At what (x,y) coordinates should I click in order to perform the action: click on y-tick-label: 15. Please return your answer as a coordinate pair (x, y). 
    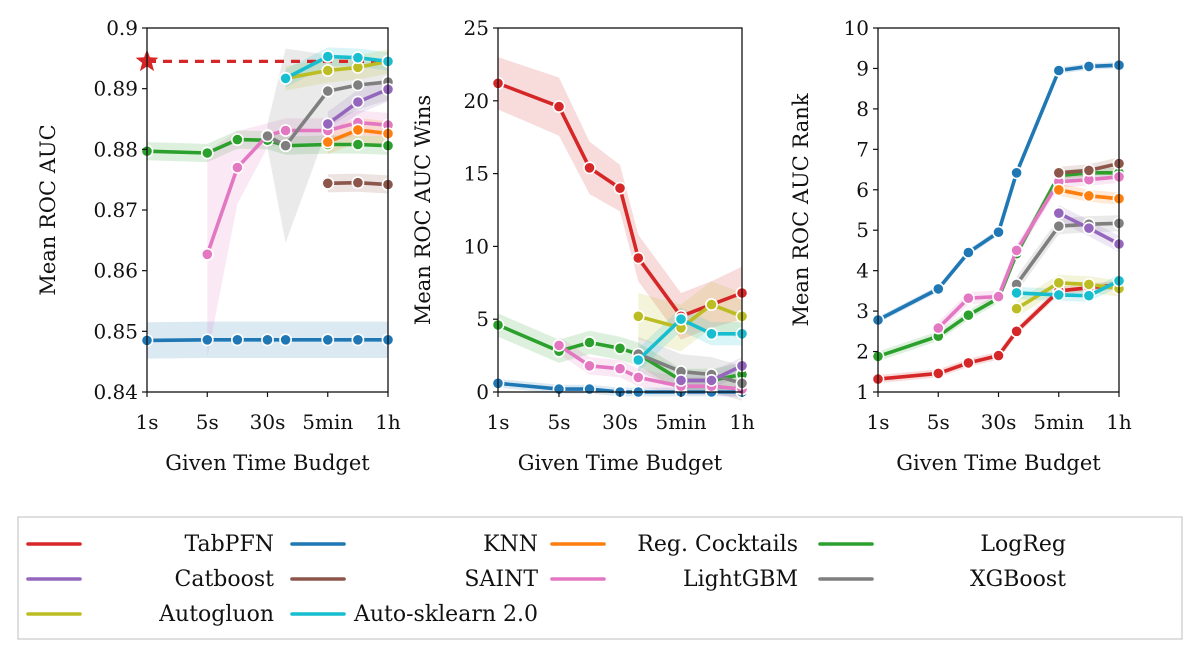
    Looking at the image, I should click on (476, 174).